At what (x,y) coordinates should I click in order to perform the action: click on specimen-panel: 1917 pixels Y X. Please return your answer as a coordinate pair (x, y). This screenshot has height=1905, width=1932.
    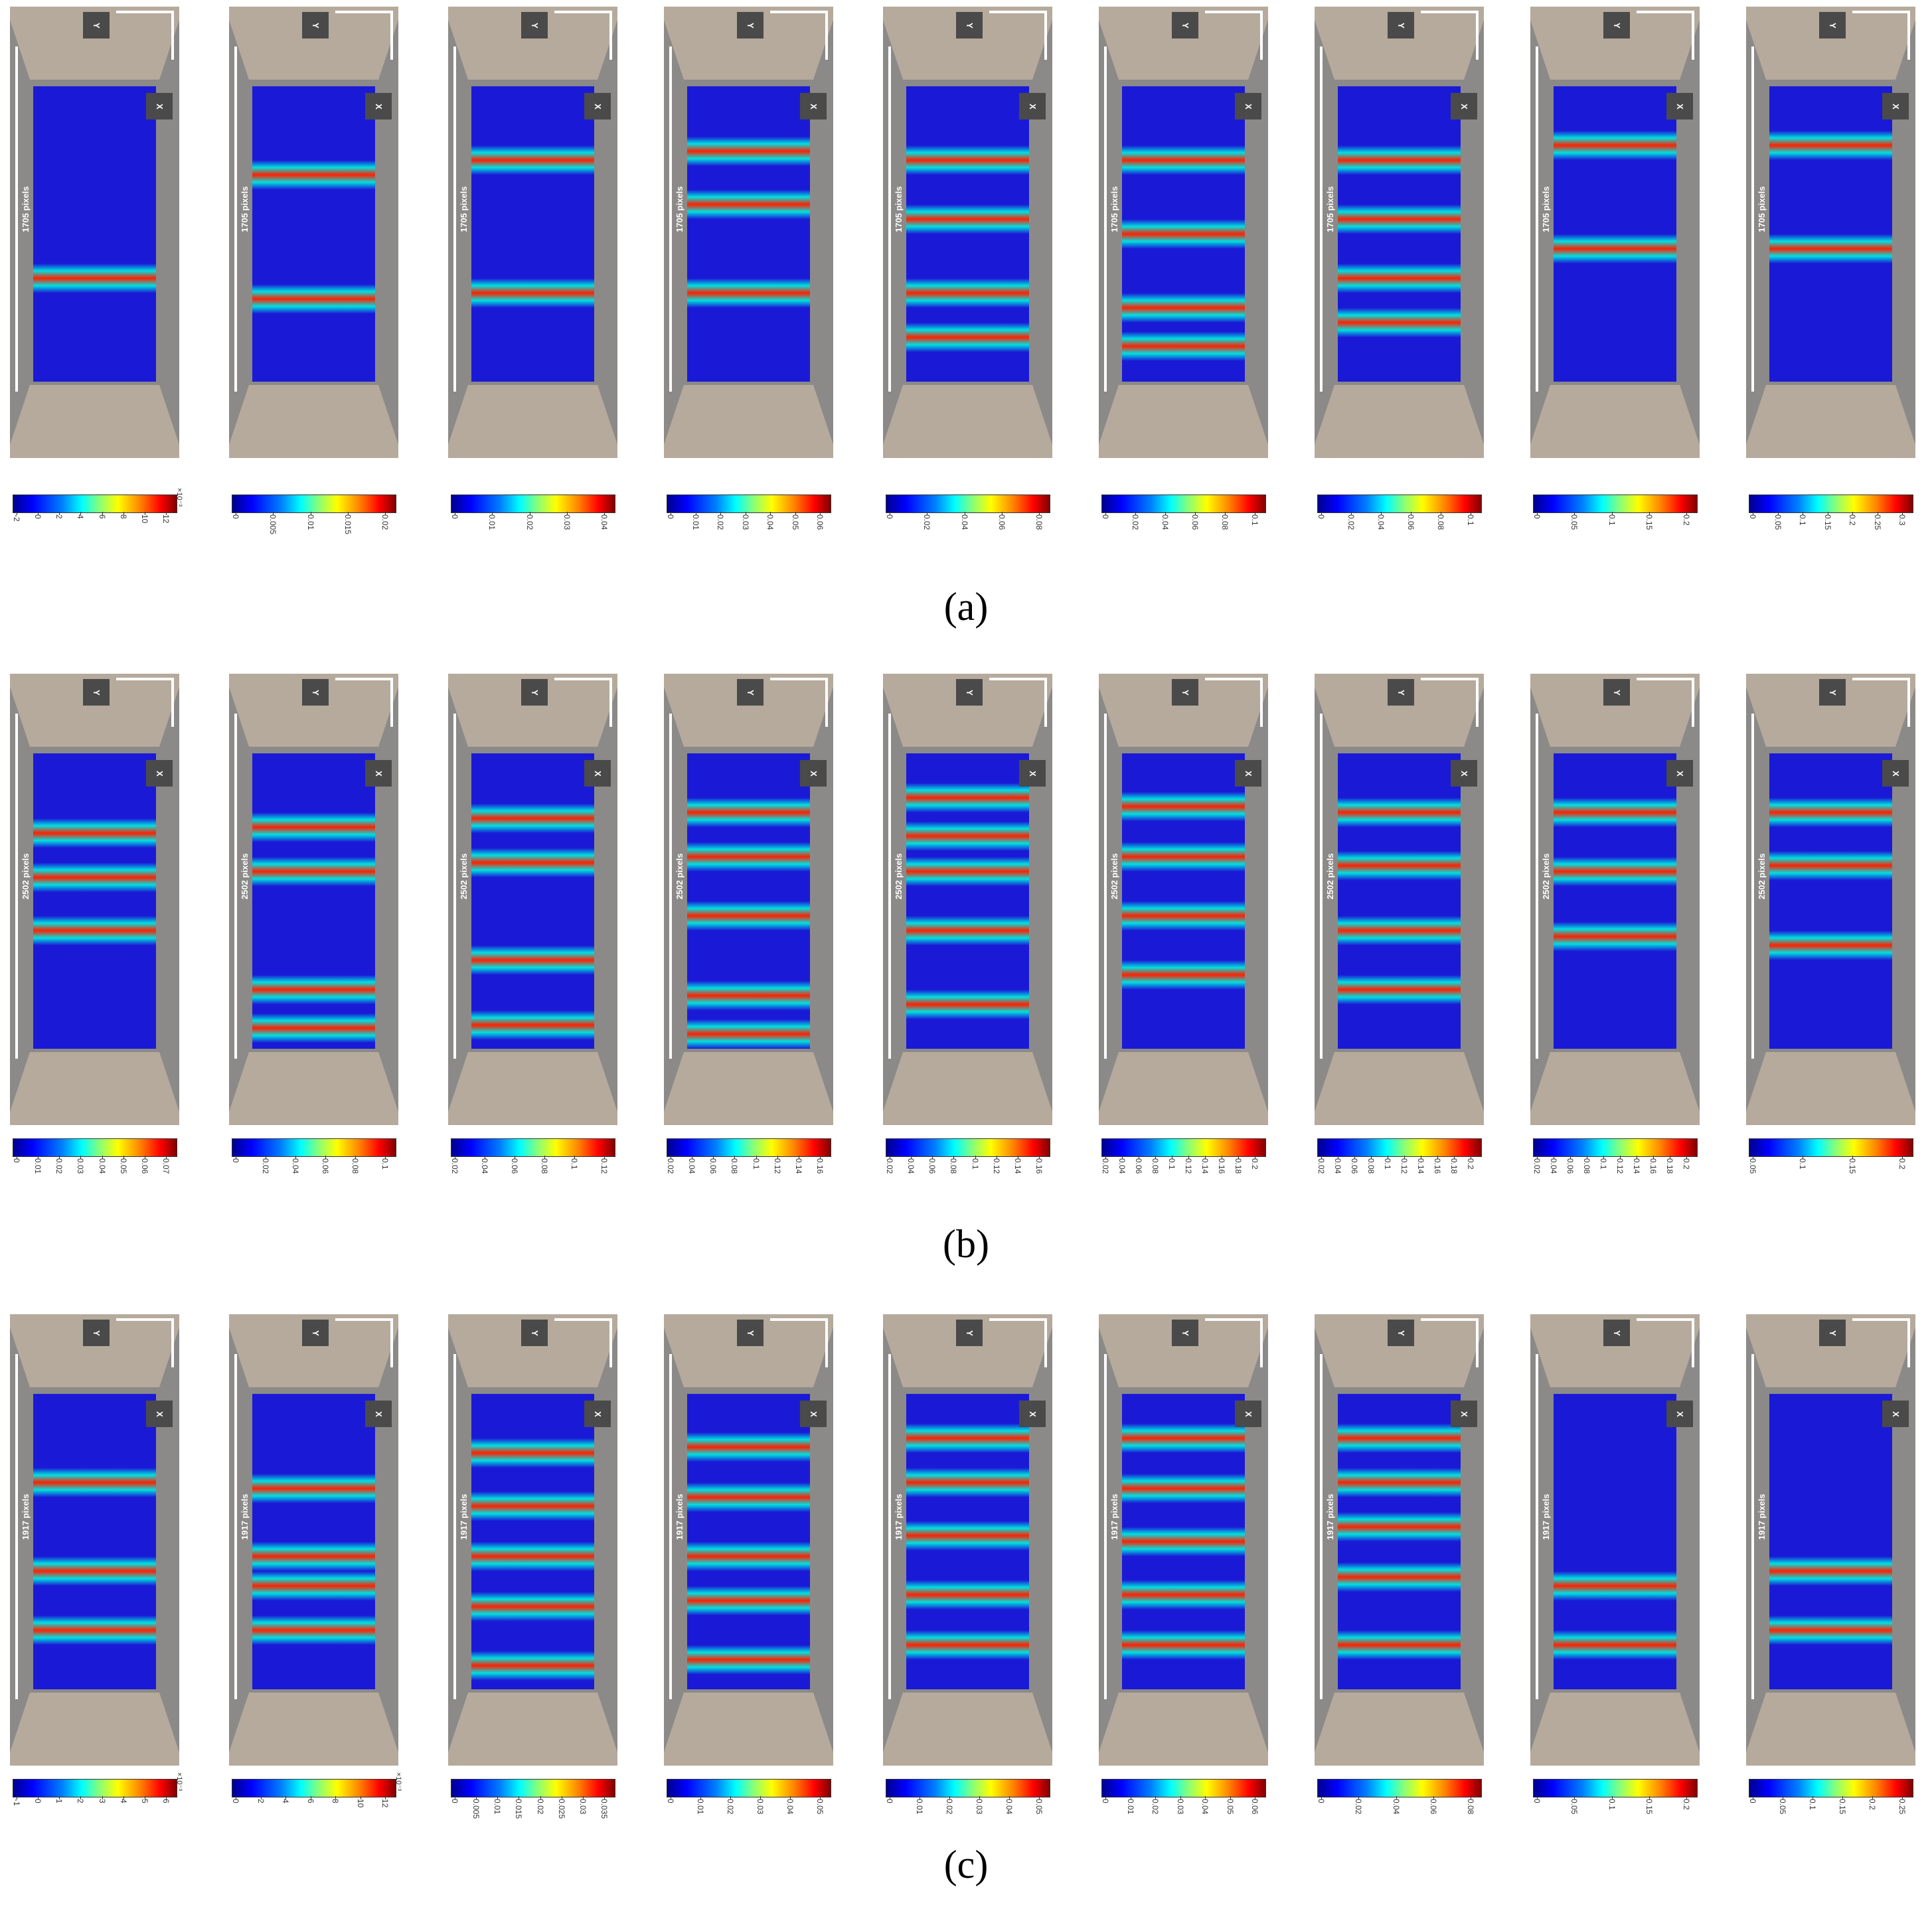
    Looking at the image, I should click on (1830, 1540).